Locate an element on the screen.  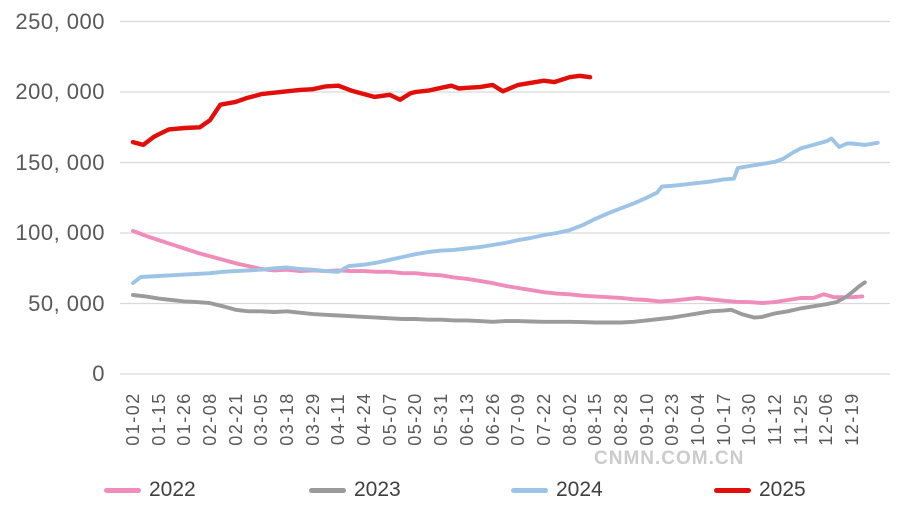
legend-item-2022: 2022 is located at coordinates (150, 490).